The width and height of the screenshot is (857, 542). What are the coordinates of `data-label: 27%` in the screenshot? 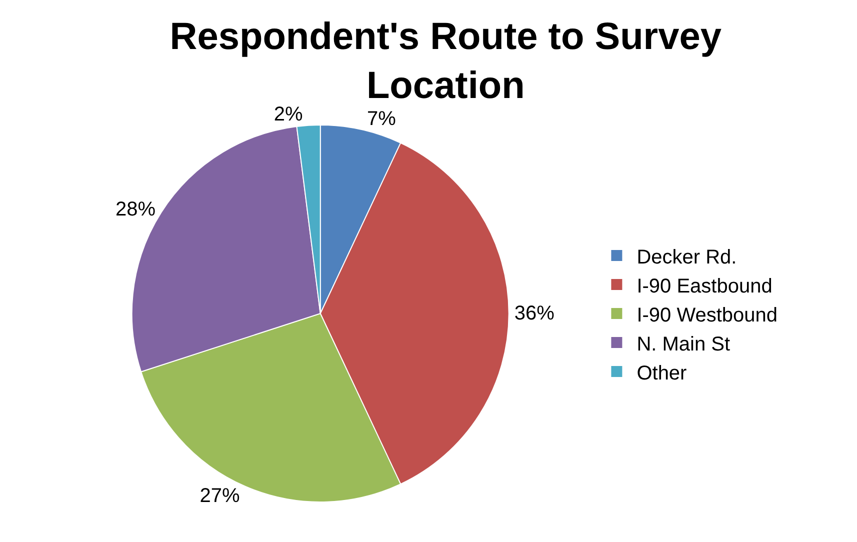 It's located at (220, 495).